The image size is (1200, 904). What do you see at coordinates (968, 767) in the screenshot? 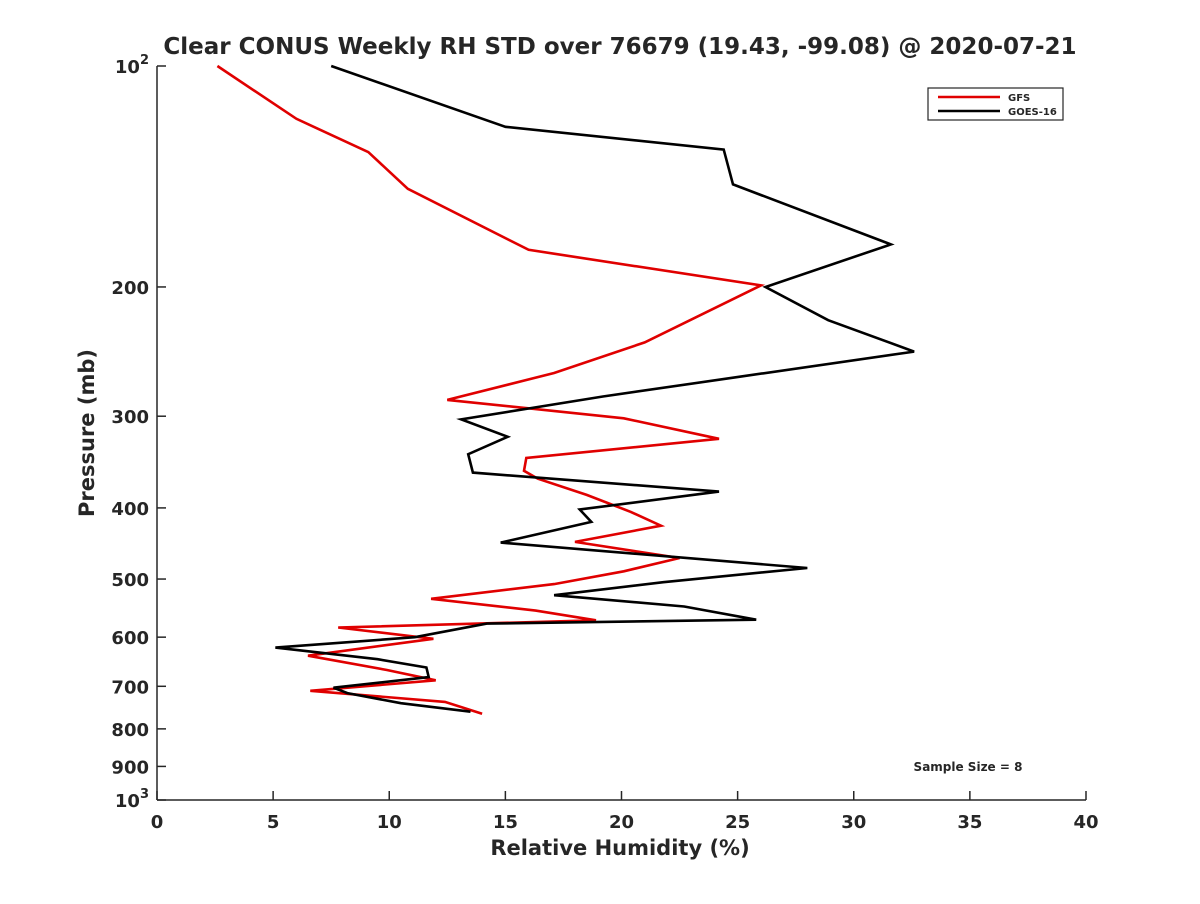
I see `sample-size-annotation: Sample Size = 8` at bounding box center [968, 767].